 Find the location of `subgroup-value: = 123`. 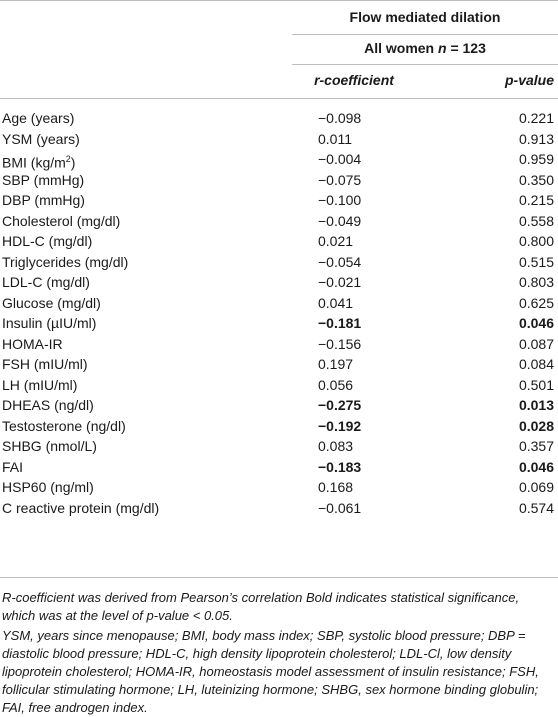

subgroup-value: = 123 is located at coordinates (466, 48).